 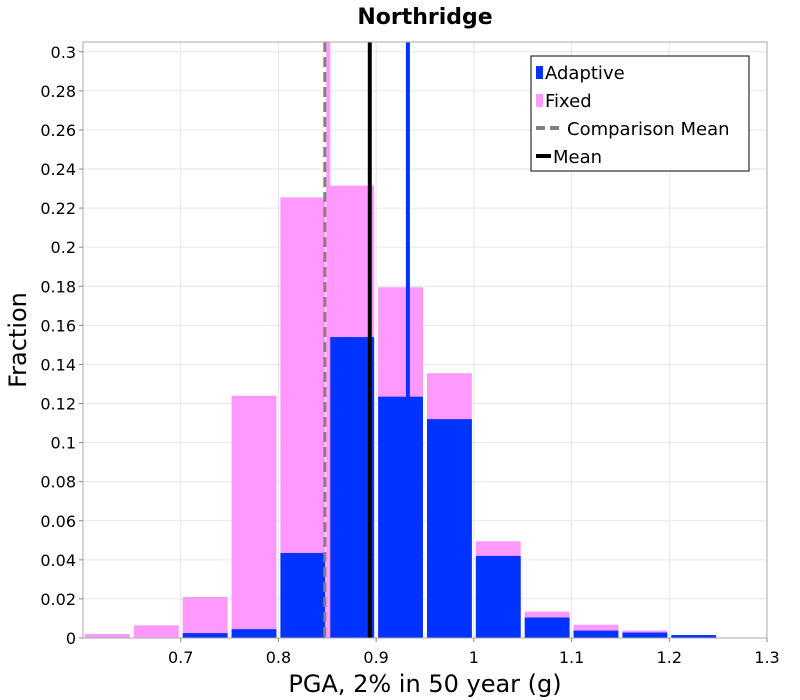 What do you see at coordinates (424, 17) in the screenshot?
I see `chart-title: Northridge` at bounding box center [424, 17].